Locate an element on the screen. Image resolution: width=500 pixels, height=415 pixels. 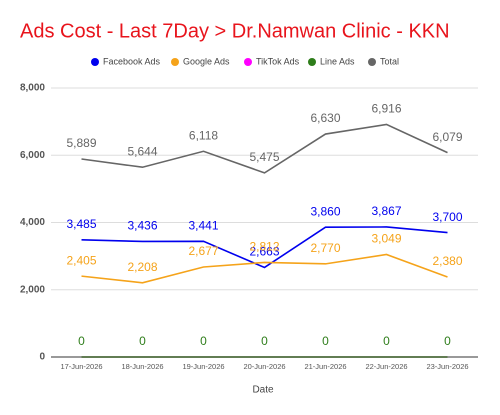
x-tick-label: 21-Jun-2026 is located at coordinates (325, 366).